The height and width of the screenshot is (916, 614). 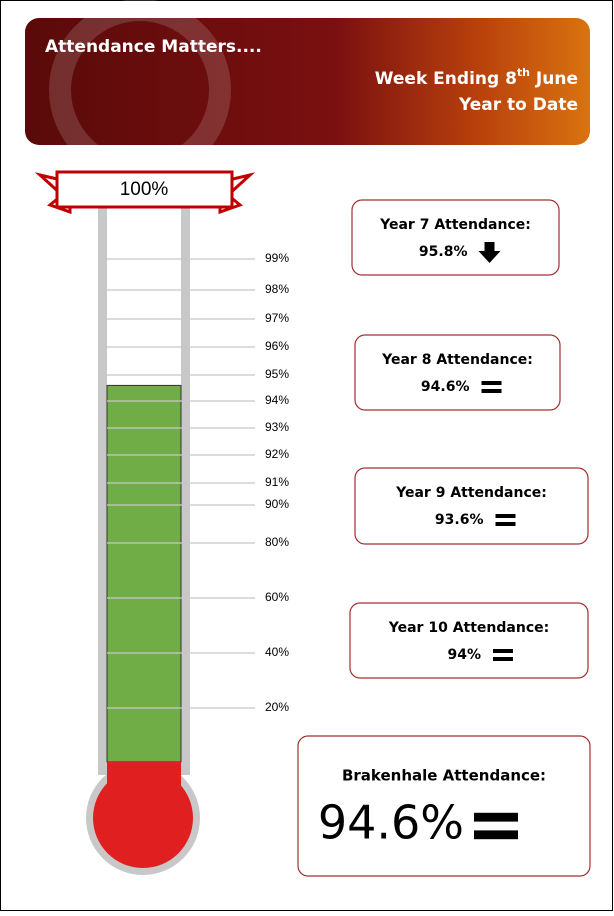 What do you see at coordinates (518, 105) in the screenshot?
I see `header-period: Year to Date` at bounding box center [518, 105].